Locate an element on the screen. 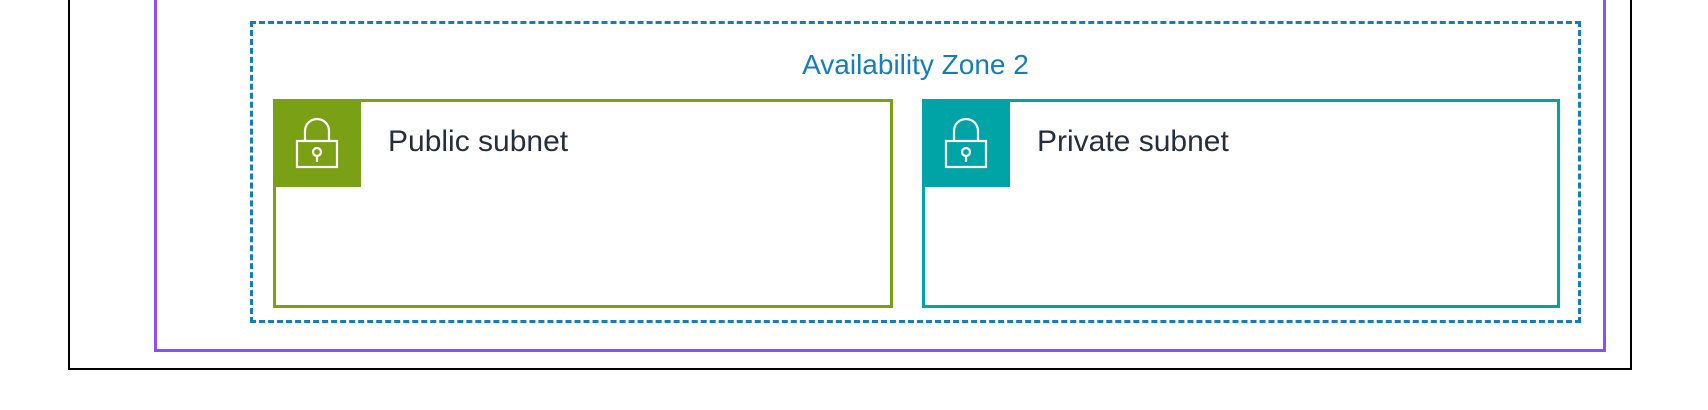 The height and width of the screenshot is (410, 1708). private-subnet-badge is located at coordinates (966, 143).